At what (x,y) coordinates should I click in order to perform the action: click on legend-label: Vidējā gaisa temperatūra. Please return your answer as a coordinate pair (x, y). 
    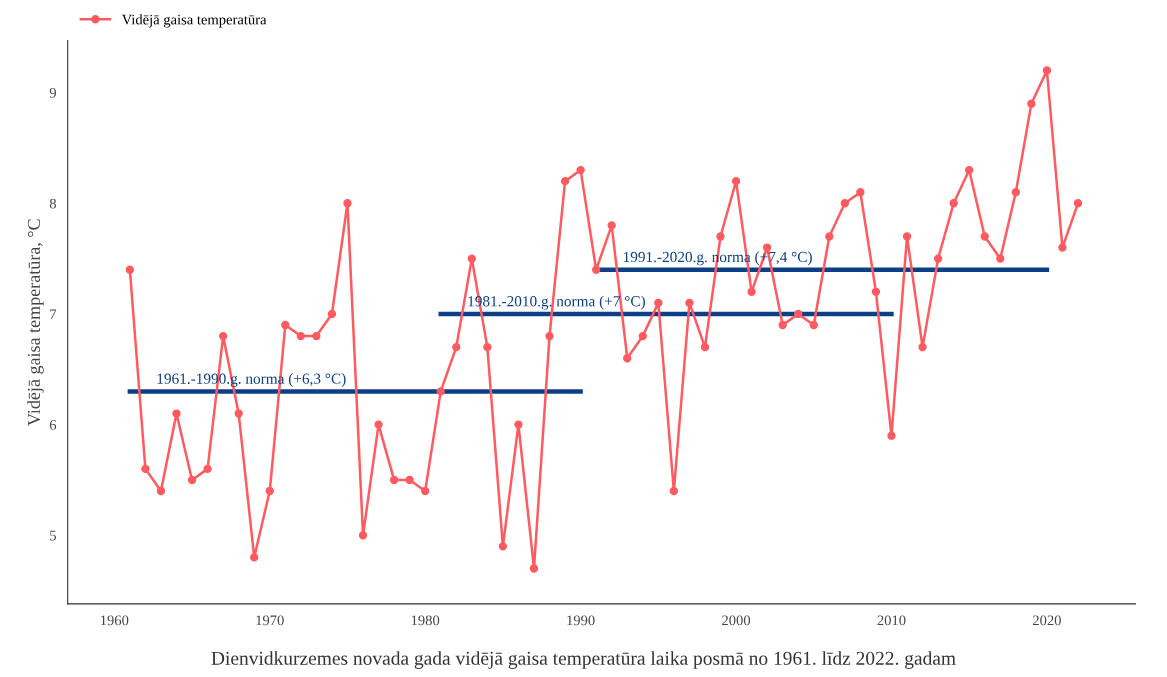
    Looking at the image, I should click on (194, 21).